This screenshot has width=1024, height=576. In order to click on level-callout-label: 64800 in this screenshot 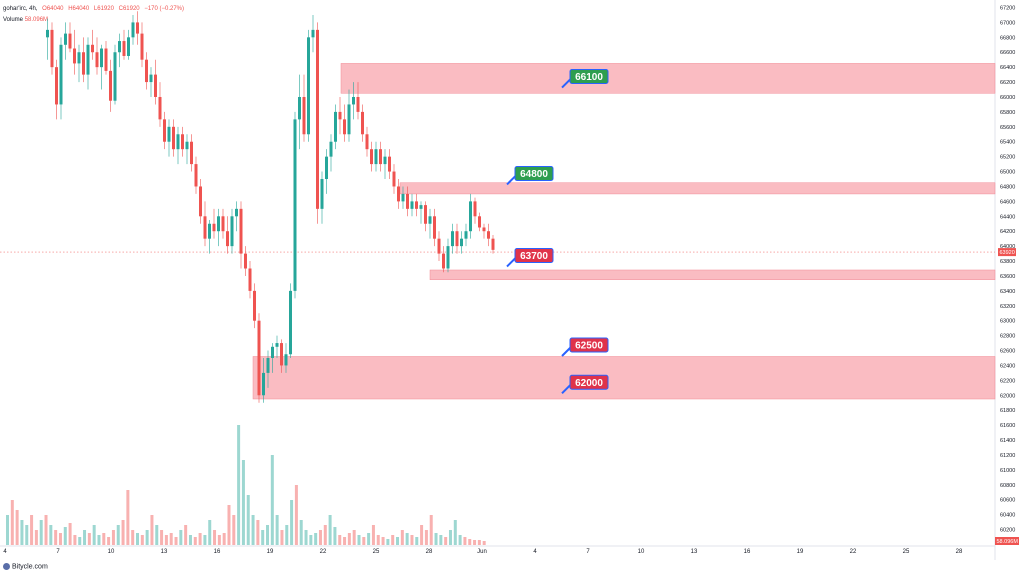, I will do `click(534, 174)`.